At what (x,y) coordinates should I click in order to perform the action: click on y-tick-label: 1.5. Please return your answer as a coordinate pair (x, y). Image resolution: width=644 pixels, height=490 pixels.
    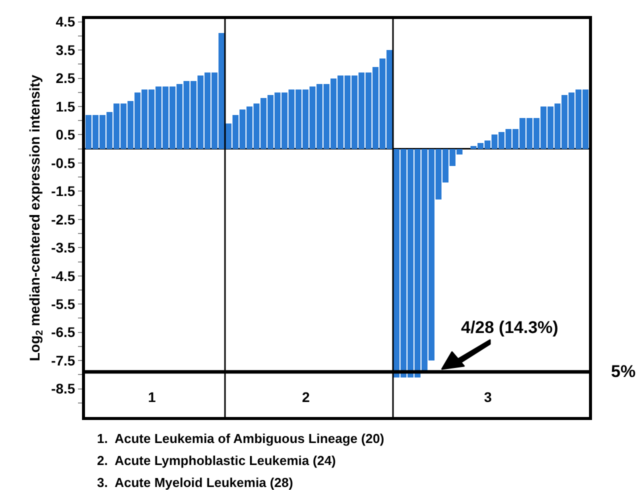
    Looking at the image, I should click on (66, 106).